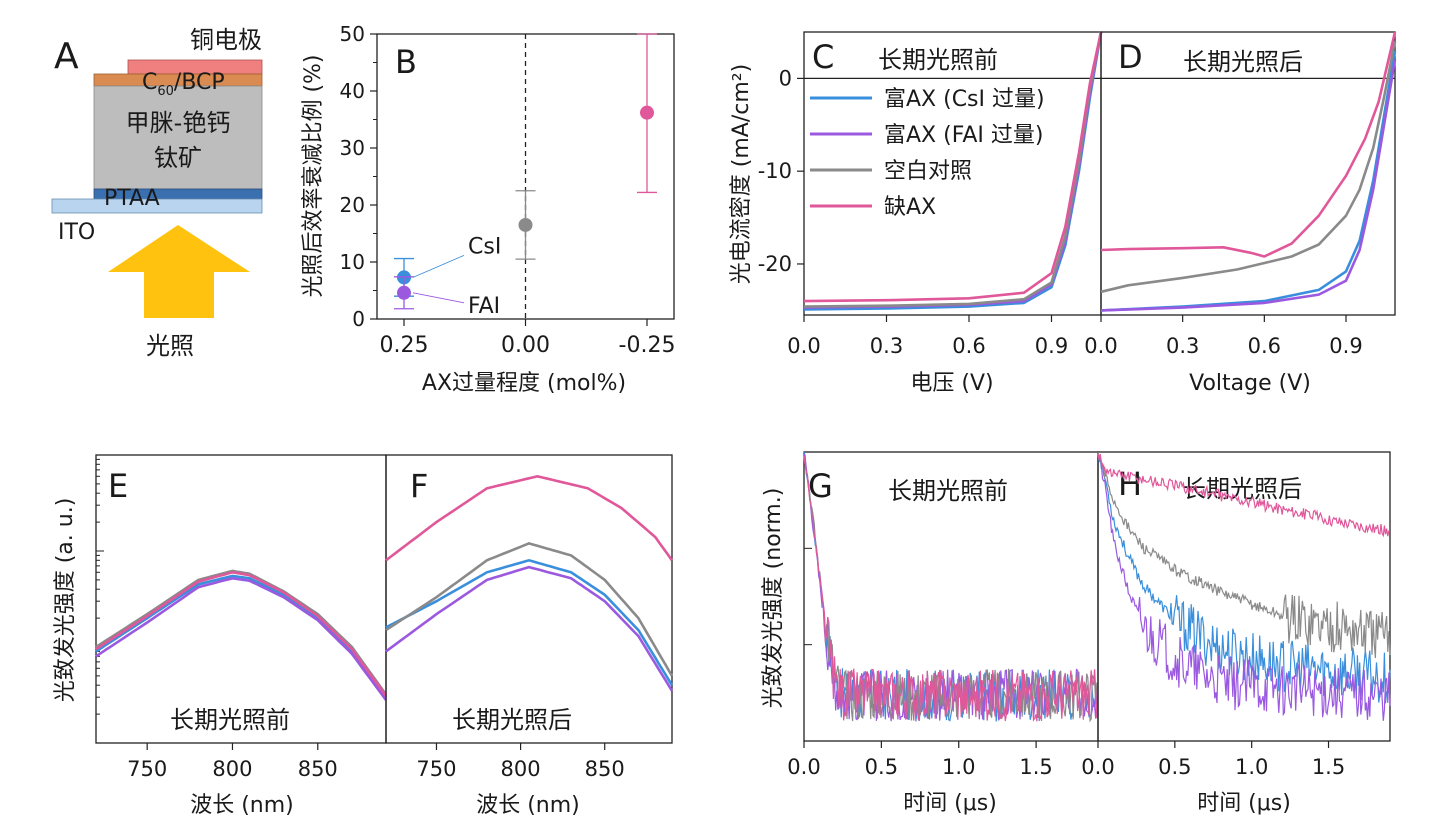 Image resolution: width=1430 pixels, height=830 pixels. I want to click on panel-b-annotation: CsI, so click(484, 246).